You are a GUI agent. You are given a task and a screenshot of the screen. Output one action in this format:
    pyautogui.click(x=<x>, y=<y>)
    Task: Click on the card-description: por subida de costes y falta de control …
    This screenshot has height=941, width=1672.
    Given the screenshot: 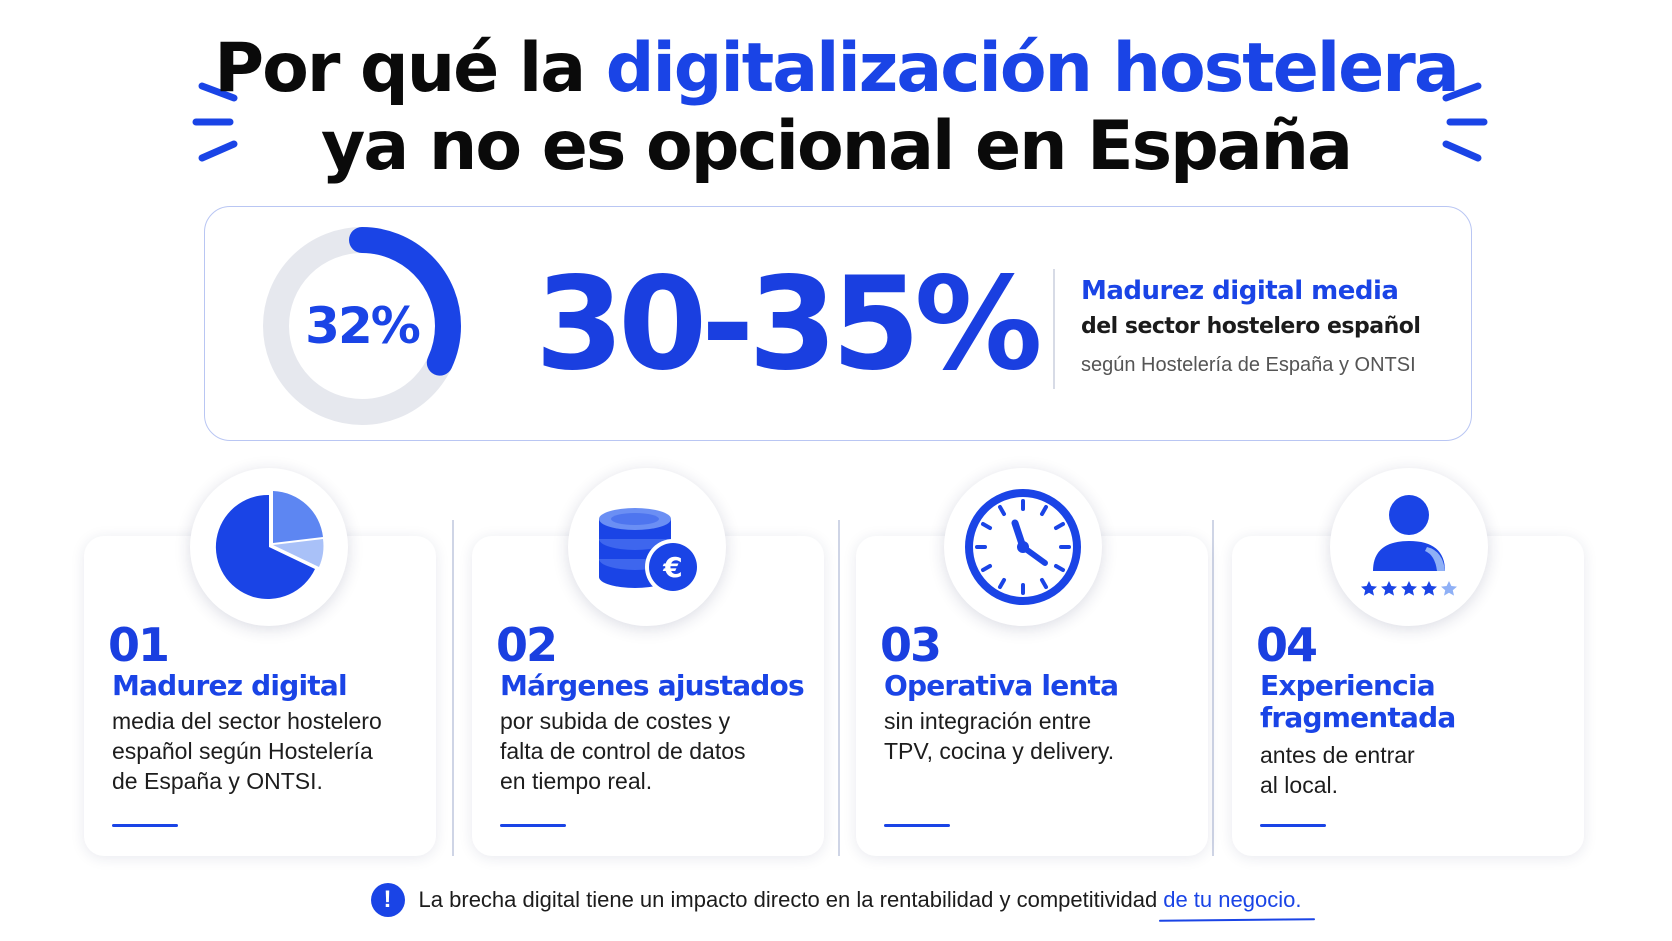 What is the action you would take?
    pyautogui.click(x=660, y=751)
    